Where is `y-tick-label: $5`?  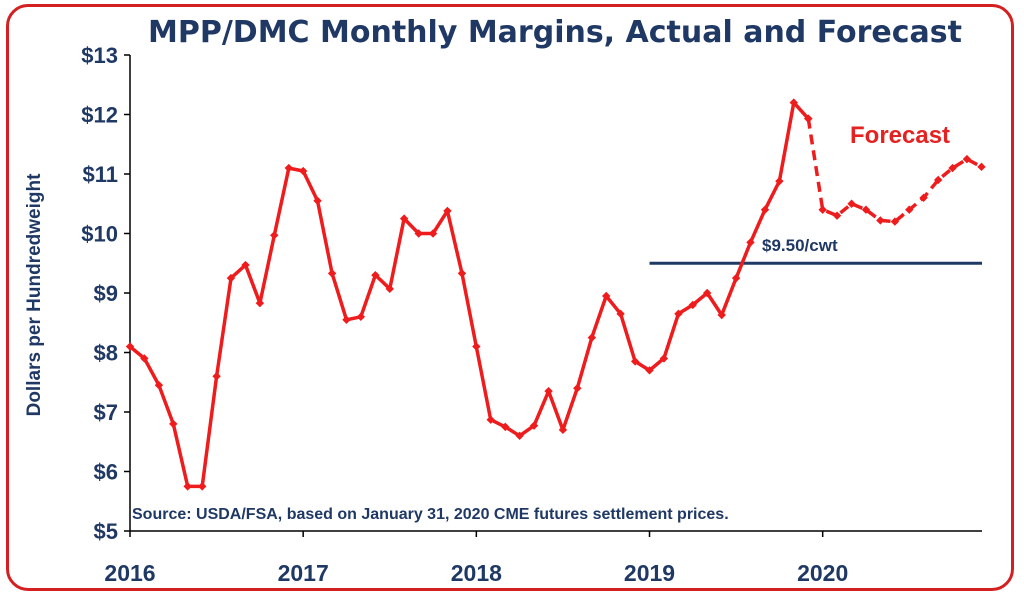
y-tick-label: $5 is located at coordinates (106, 531).